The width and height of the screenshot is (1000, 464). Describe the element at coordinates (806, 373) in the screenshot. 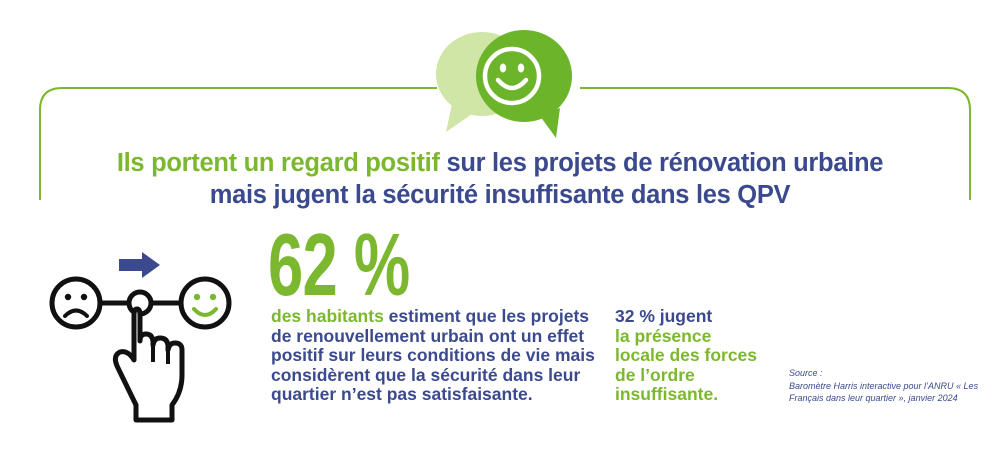

I see `source-label: Source :` at that location.